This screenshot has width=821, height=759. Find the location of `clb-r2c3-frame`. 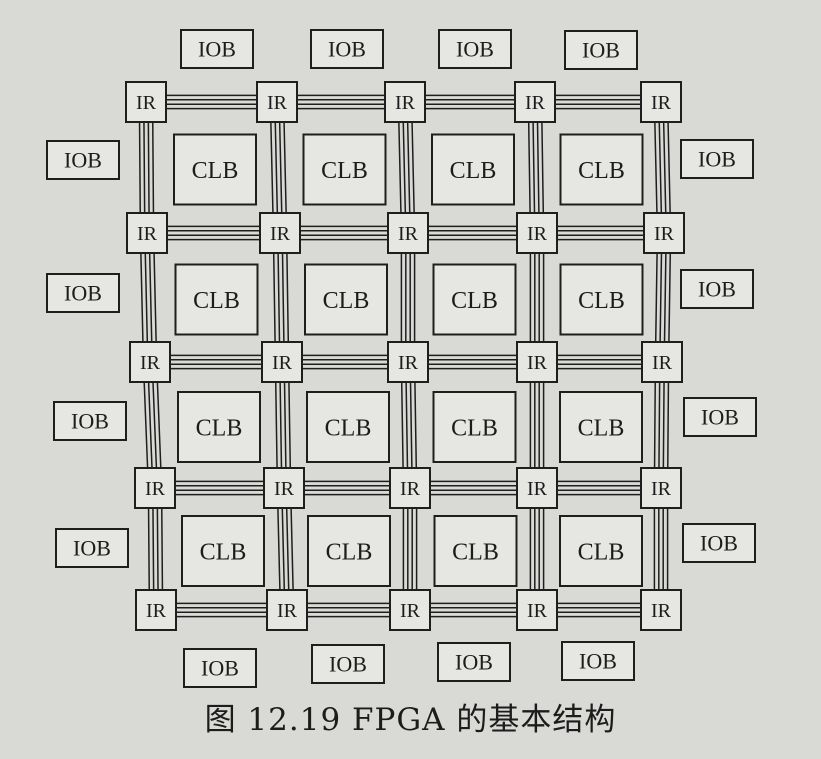

clb-r2c3-frame is located at coordinates (474, 299).